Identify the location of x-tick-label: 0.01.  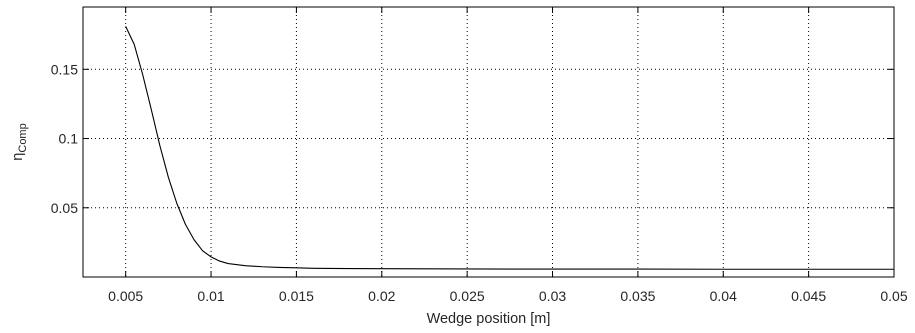
(210, 296).